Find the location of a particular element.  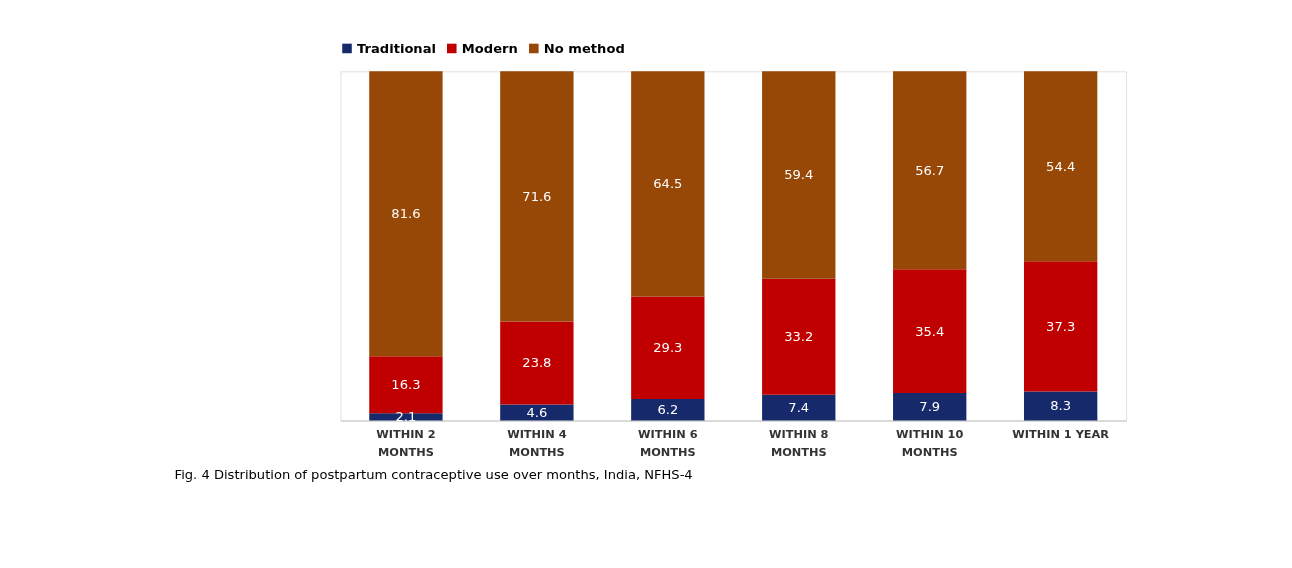

data-label: 54.4 is located at coordinates (1061, 166).